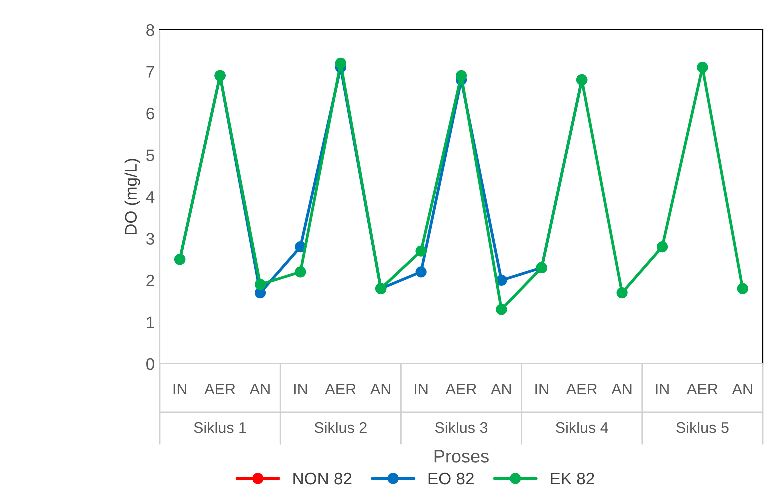 This screenshot has width=778, height=503. I want to click on text: Siklus 3, so click(461, 428).